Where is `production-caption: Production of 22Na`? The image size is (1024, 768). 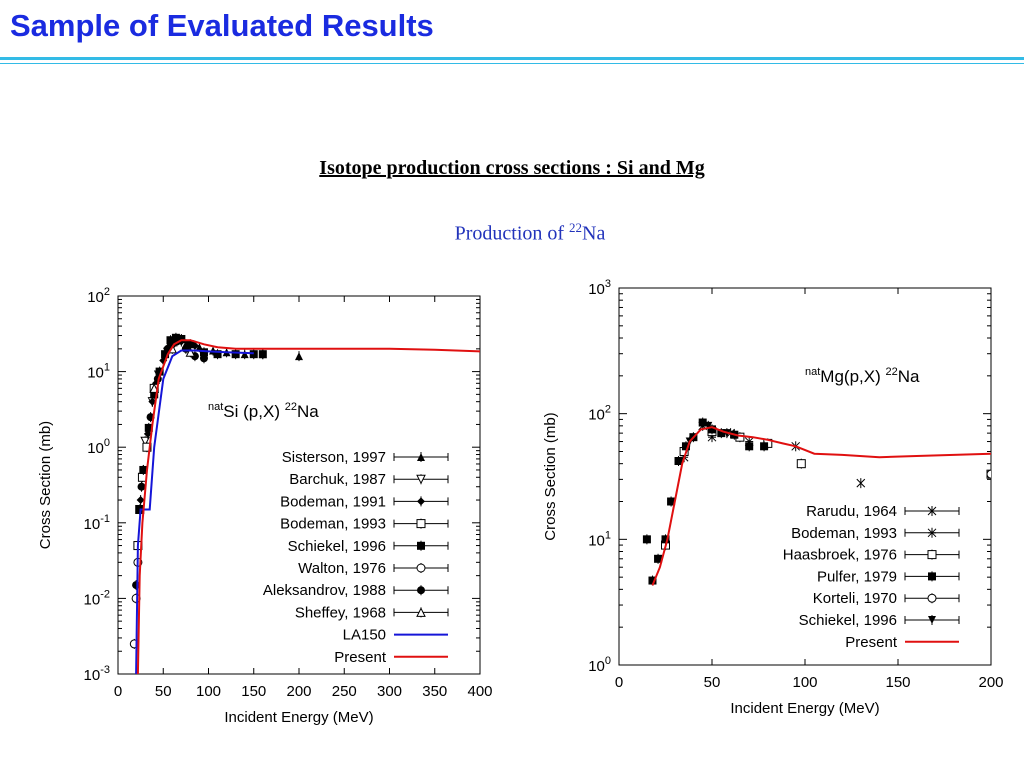
production-caption: Production of 22Na is located at coordinates (512, 233).